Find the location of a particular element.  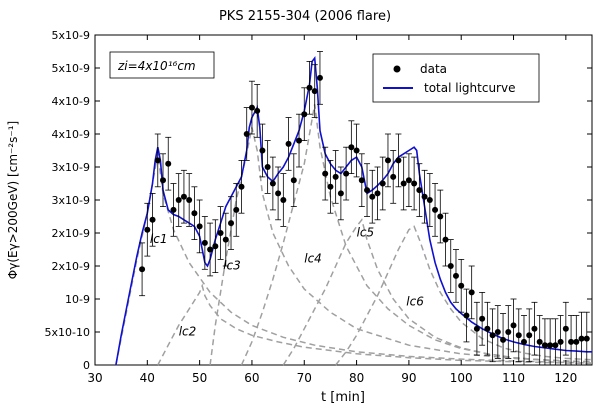

legend-data-marker is located at coordinates (397, 69).